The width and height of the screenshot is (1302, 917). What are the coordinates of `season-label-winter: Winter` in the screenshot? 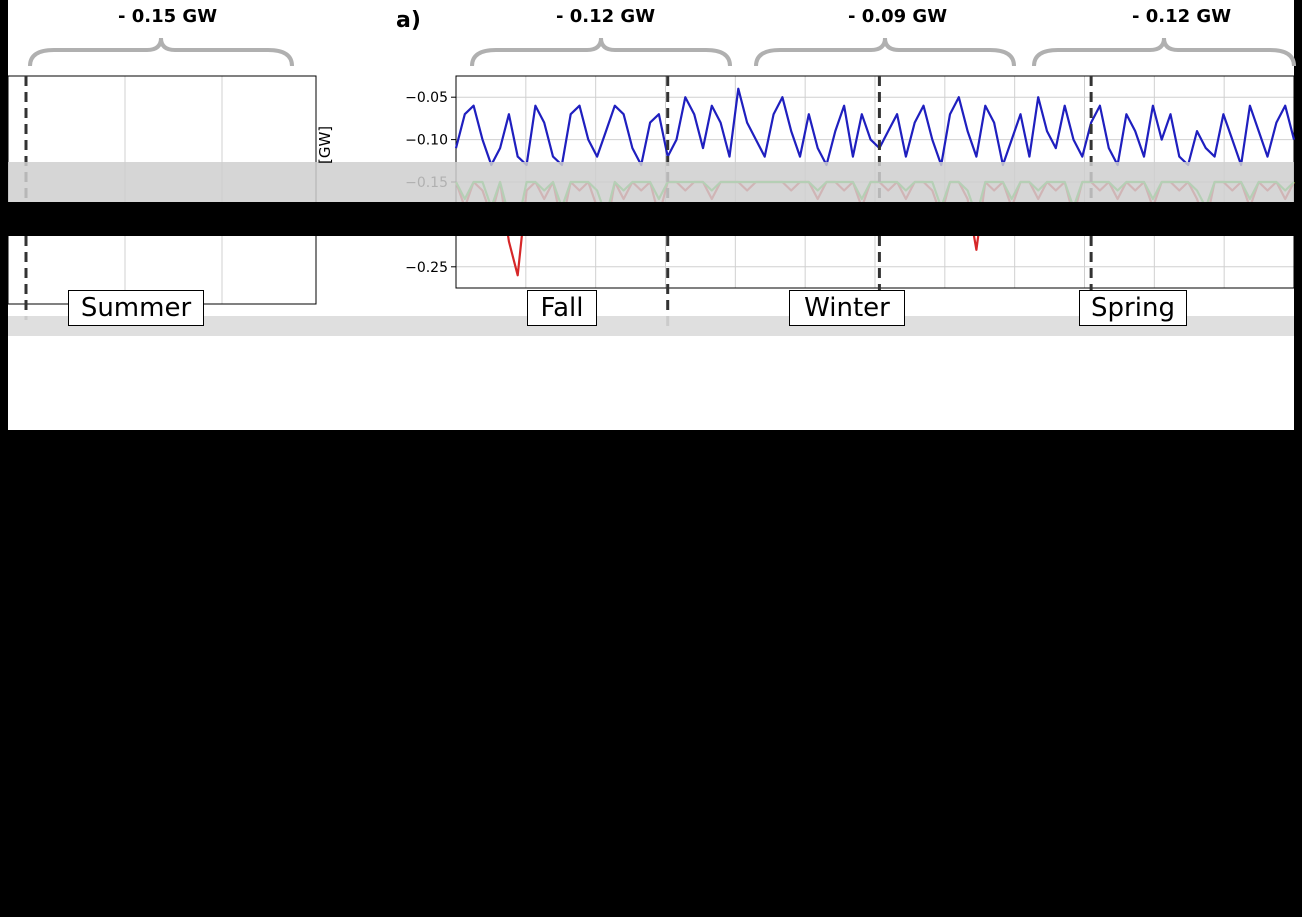 It's located at (847, 308).